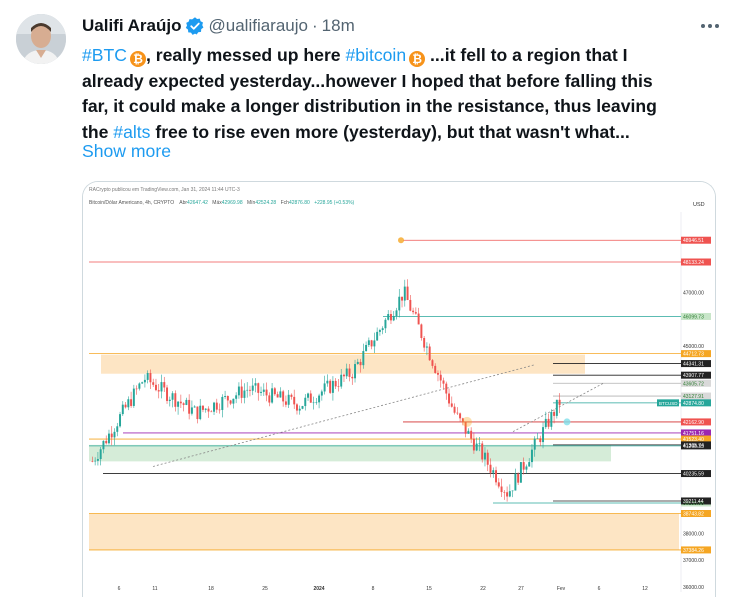 This screenshot has width=731, height=597. What do you see at coordinates (567, 422) in the screenshot?
I see `current-marker` at bounding box center [567, 422].